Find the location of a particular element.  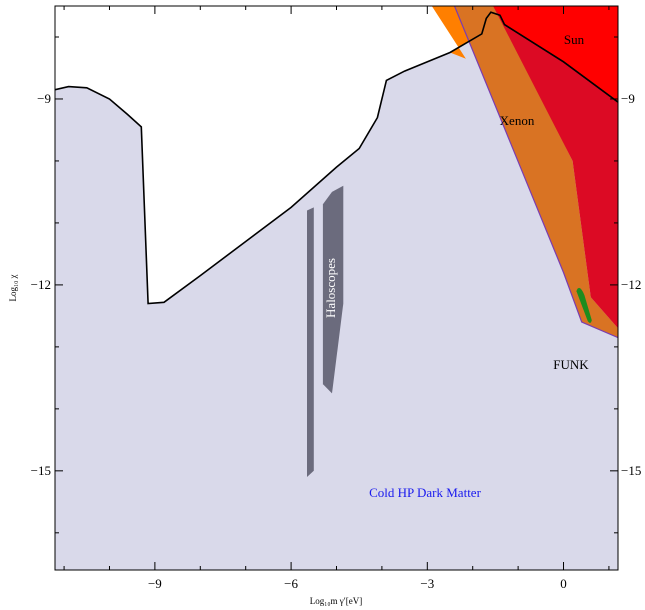

y-tick-label-left: −12 is located at coordinates (41, 284).